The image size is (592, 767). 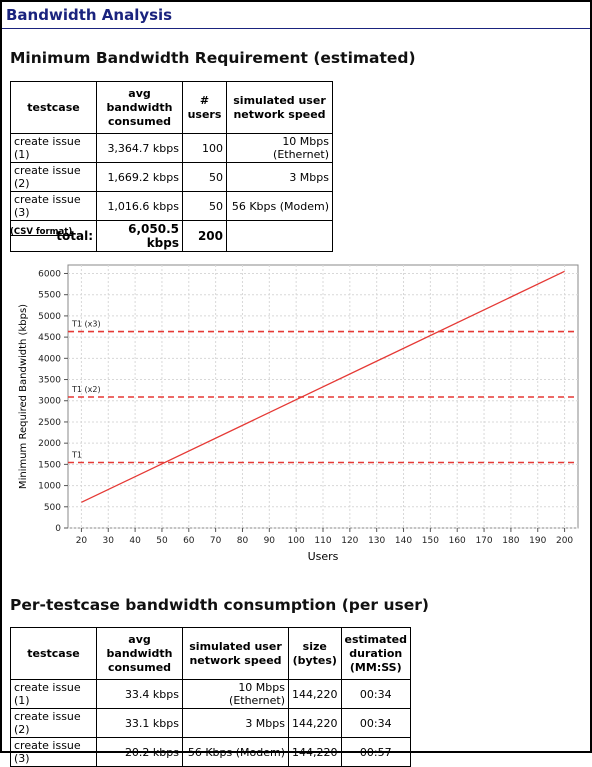 I want to click on total-label: total:, so click(x=53, y=236).